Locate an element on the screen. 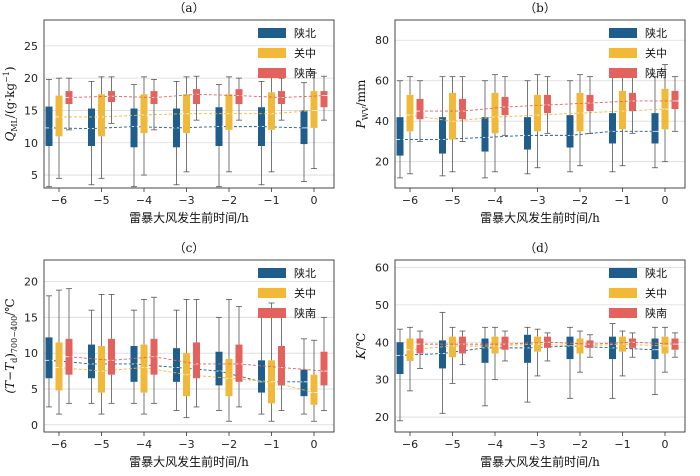 The height and width of the screenshot is (476, 700). y-tick-label: 5 is located at coordinates (34, 389).